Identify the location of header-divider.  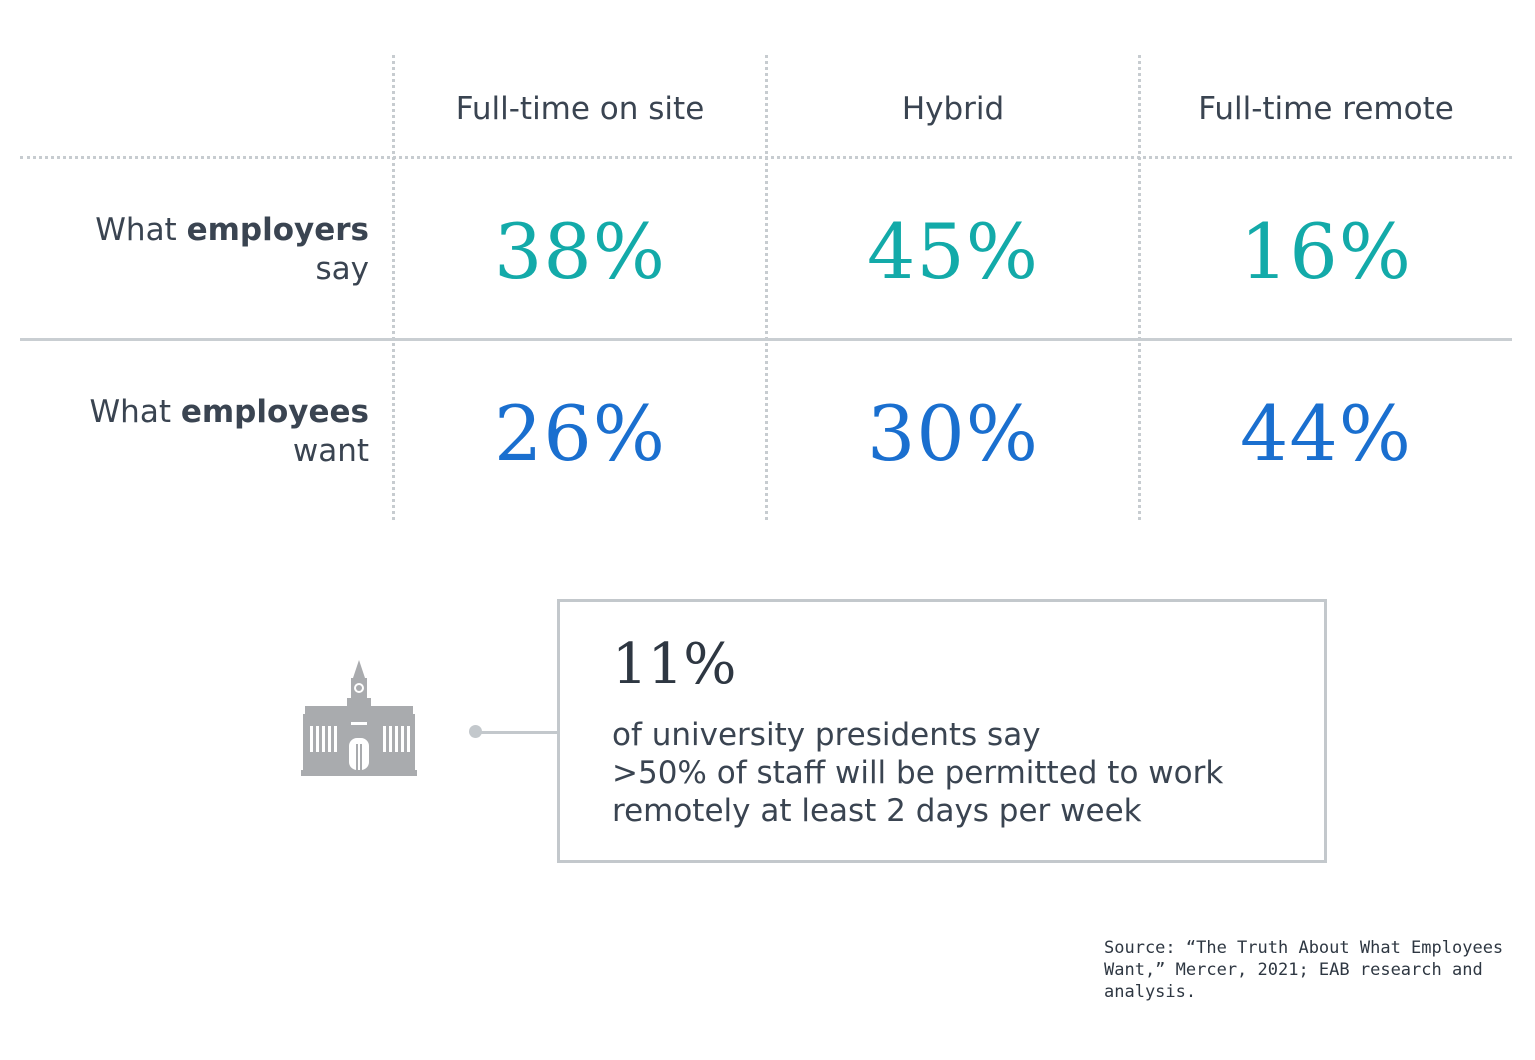
(766, 157).